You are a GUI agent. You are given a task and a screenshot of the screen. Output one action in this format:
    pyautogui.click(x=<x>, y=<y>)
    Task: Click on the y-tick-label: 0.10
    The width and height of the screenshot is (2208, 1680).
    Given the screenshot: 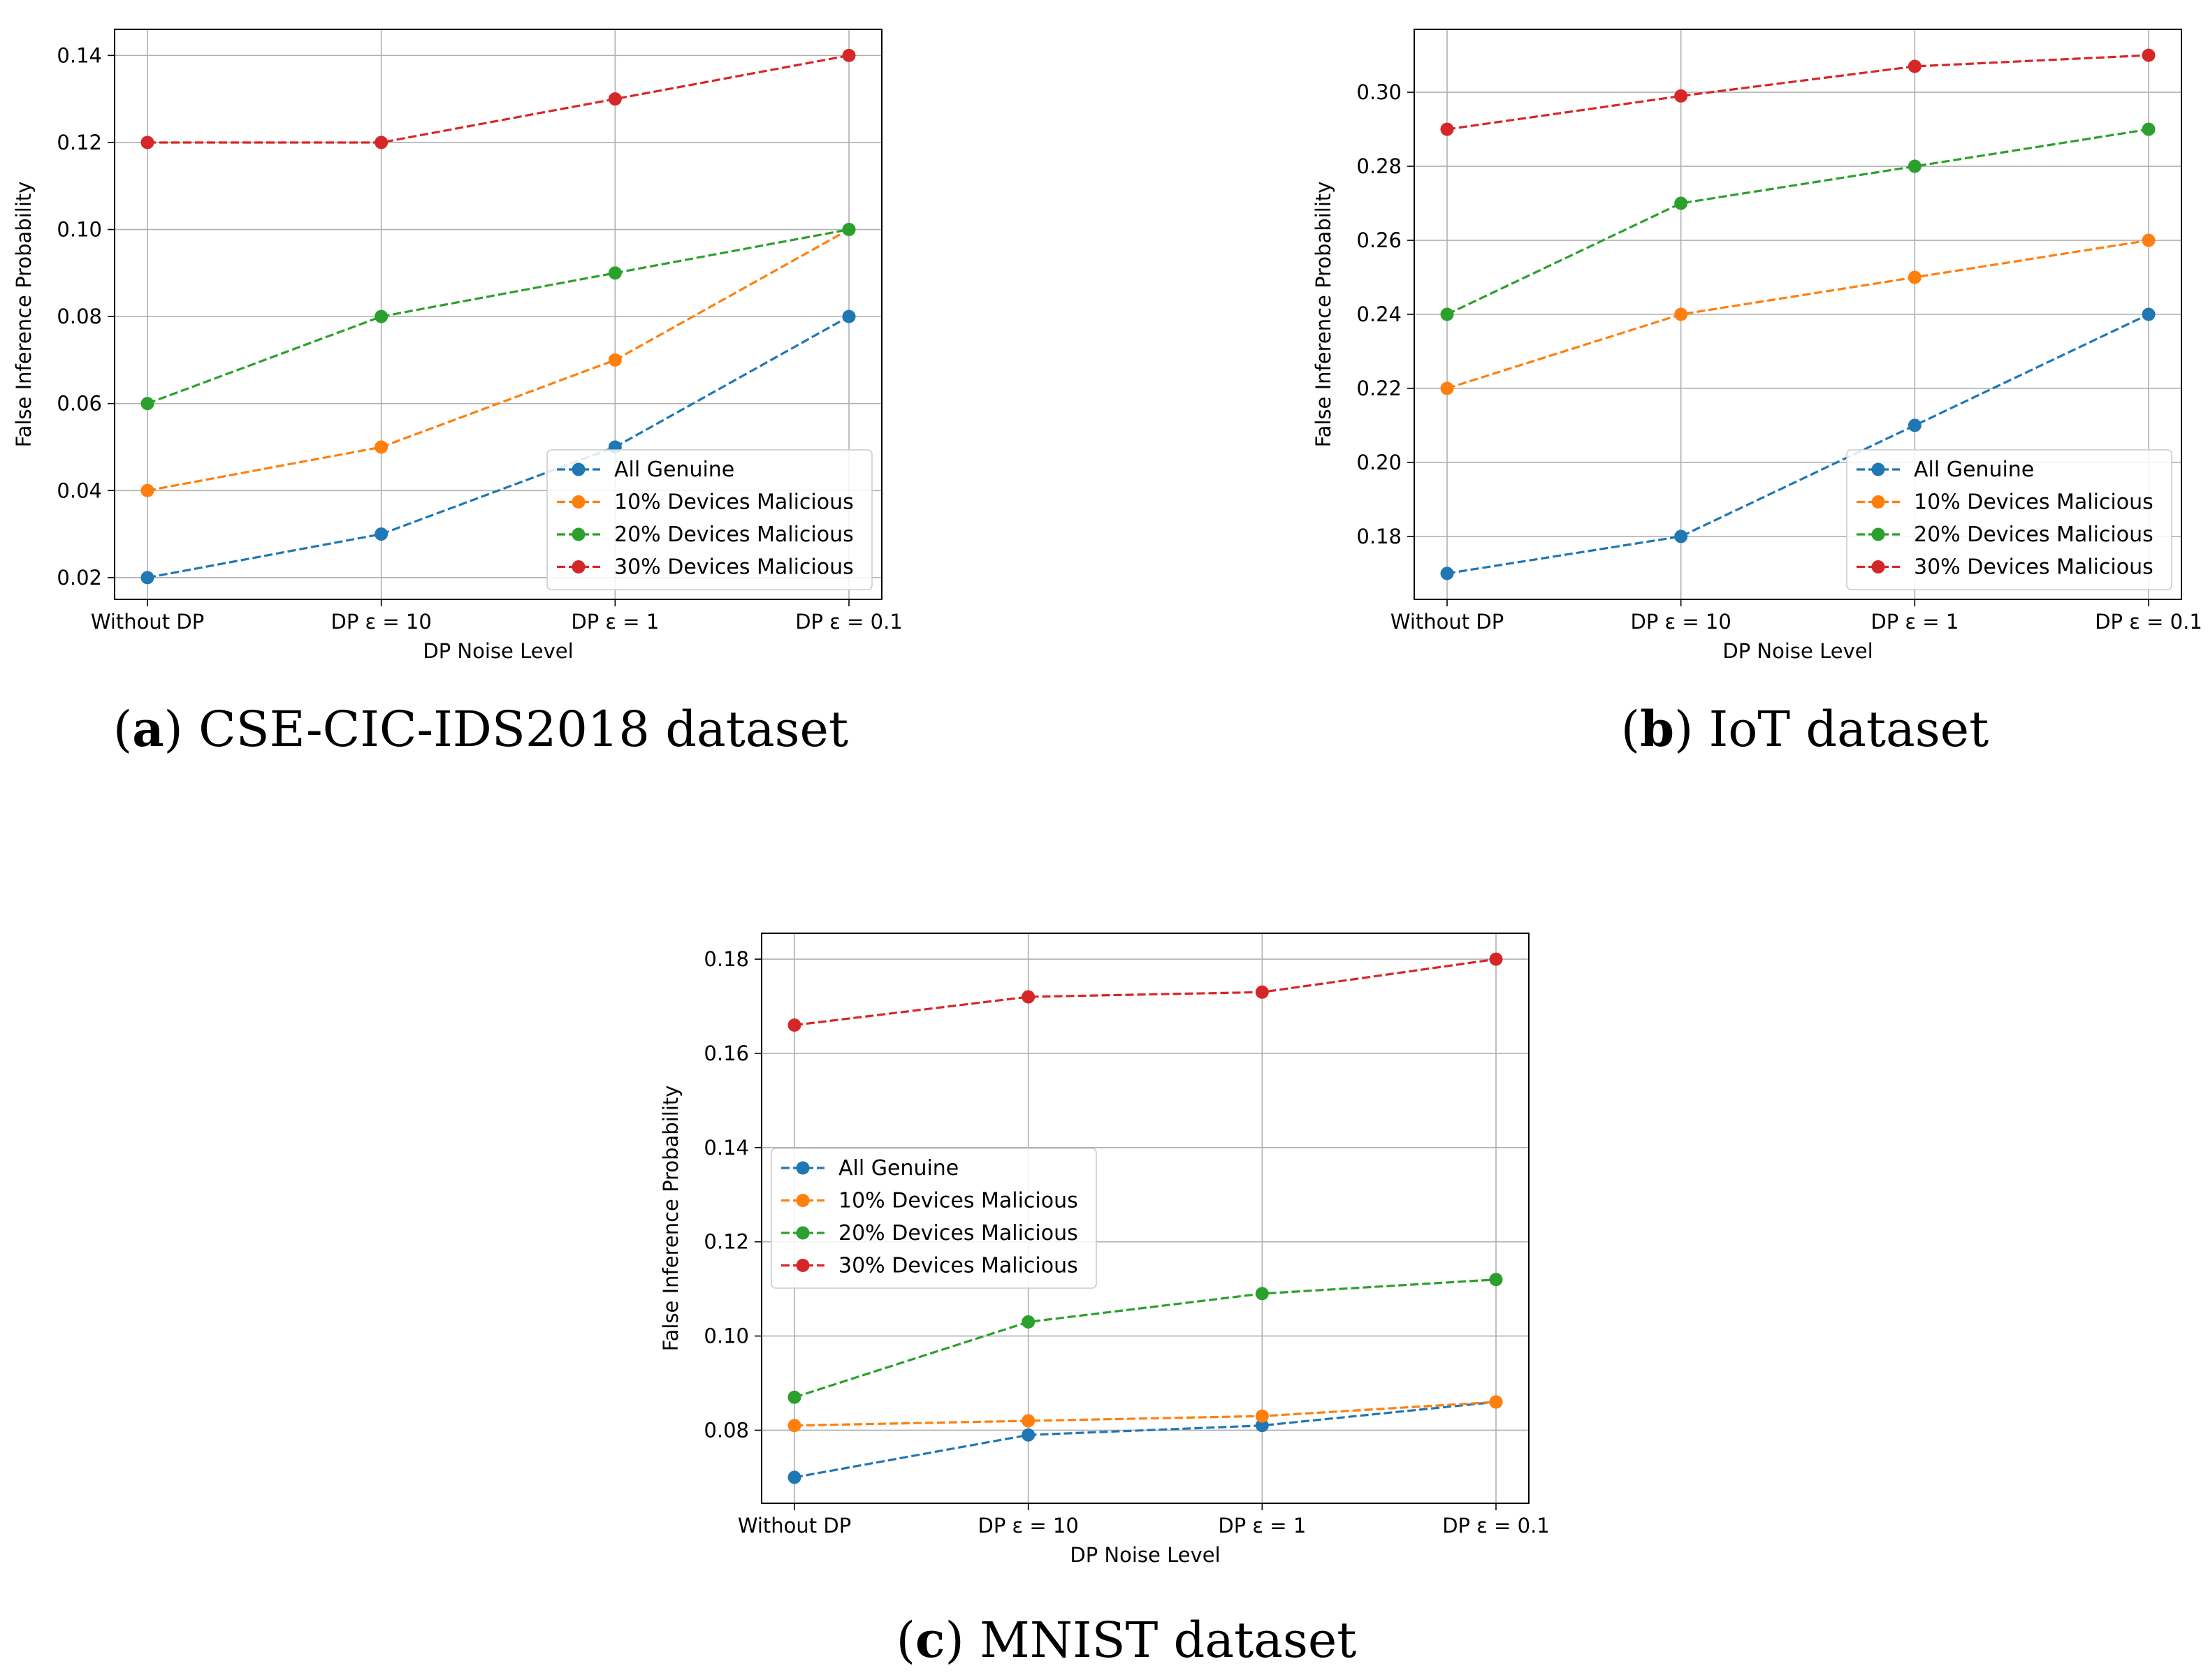 What is the action you would take?
    pyautogui.click(x=726, y=1336)
    